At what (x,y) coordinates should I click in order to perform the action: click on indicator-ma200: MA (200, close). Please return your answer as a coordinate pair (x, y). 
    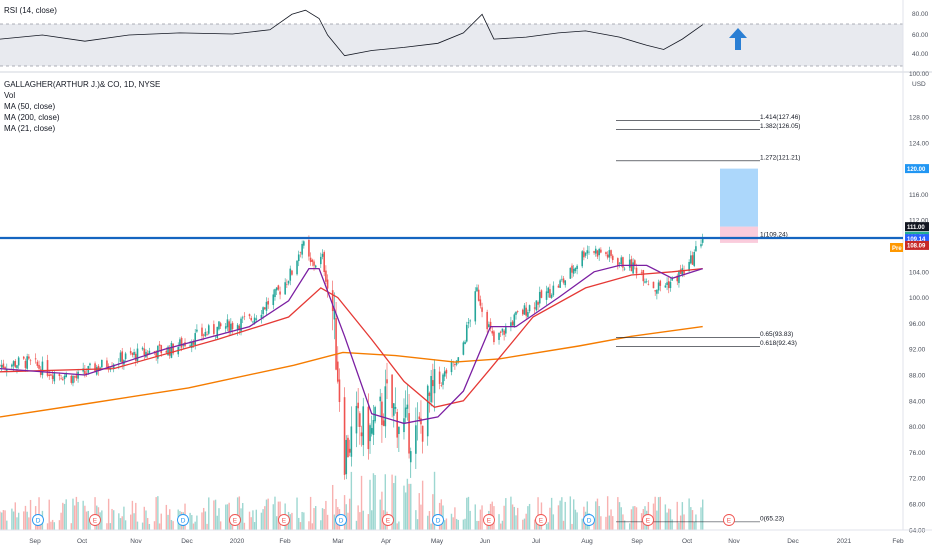
    Looking at the image, I should click on (32, 117).